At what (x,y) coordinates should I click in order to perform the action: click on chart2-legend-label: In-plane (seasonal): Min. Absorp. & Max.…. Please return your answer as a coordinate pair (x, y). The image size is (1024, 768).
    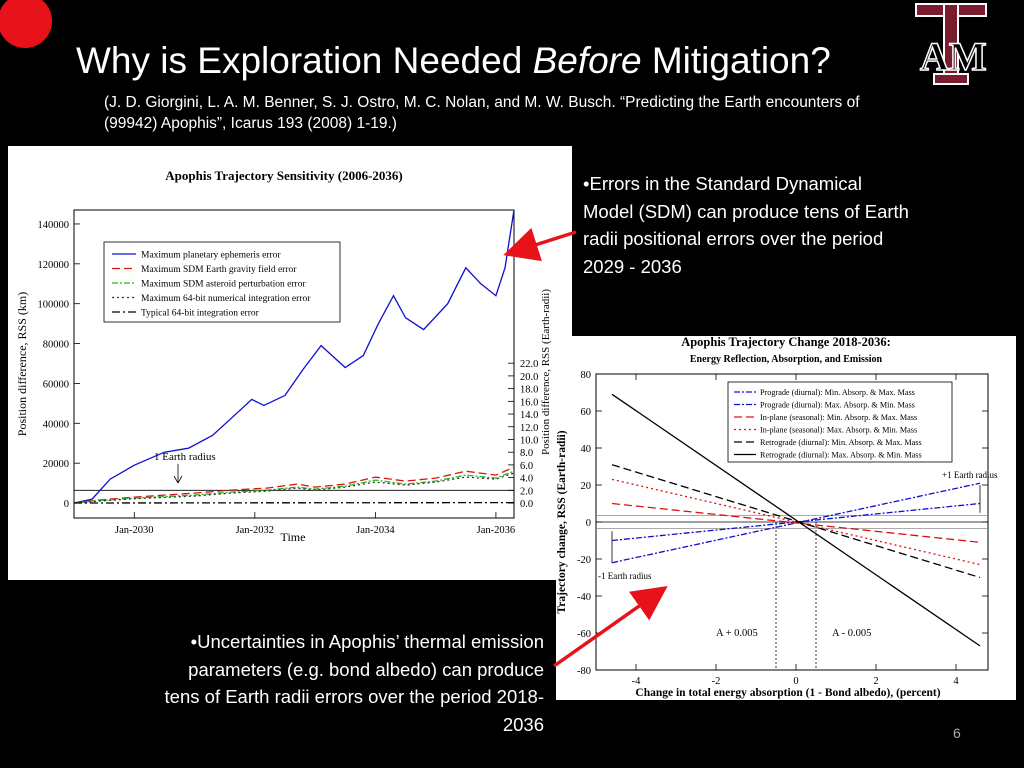
    Looking at the image, I should click on (838, 417).